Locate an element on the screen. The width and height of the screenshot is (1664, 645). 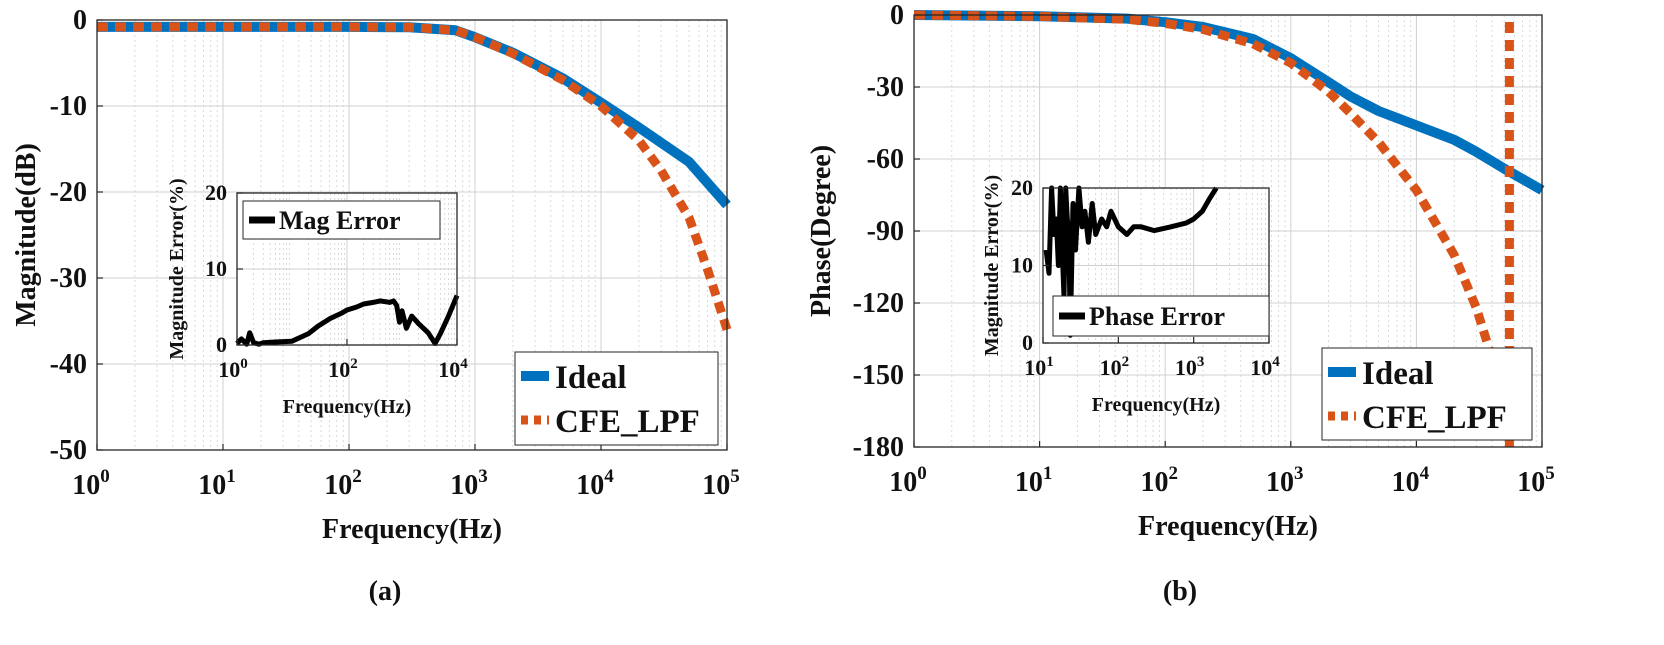
panel-b-x-tick-label: 10³ is located at coordinates (1285, 480).